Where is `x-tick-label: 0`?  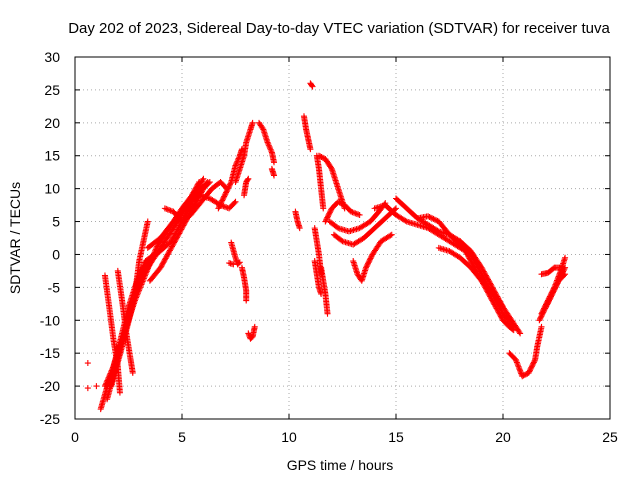 x-tick-label: 0 is located at coordinates (75, 437).